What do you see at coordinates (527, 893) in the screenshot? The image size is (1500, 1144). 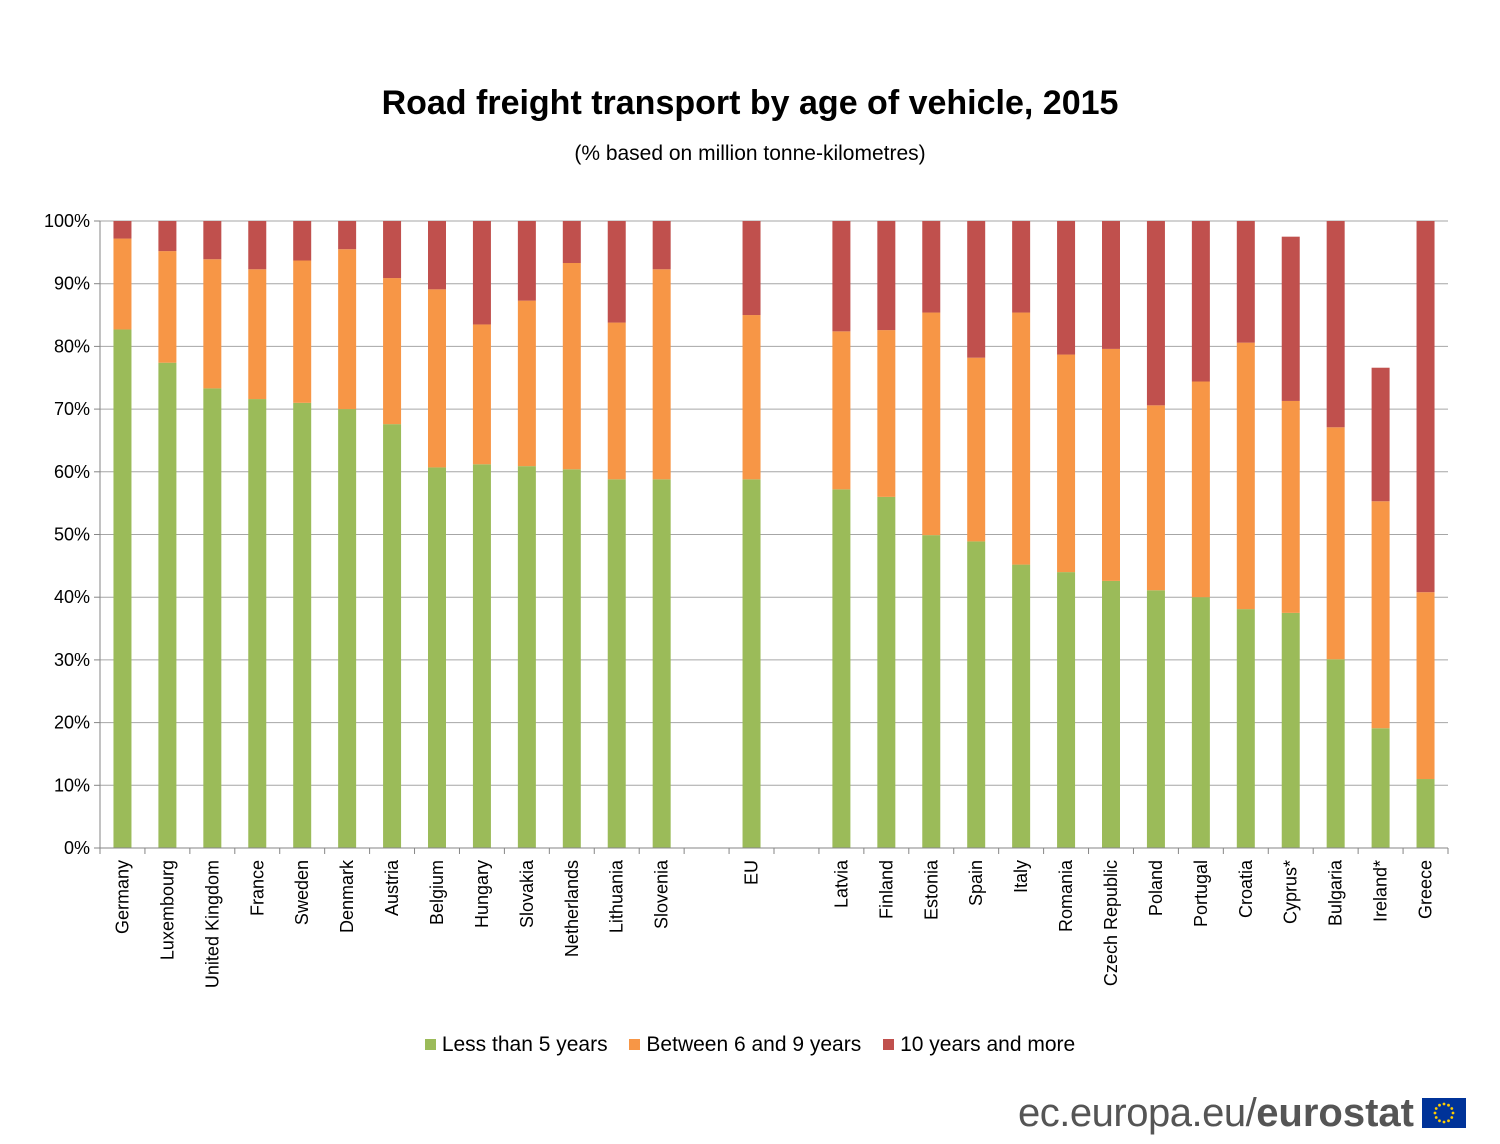 I see `x-tick-label: Slovakia` at bounding box center [527, 893].